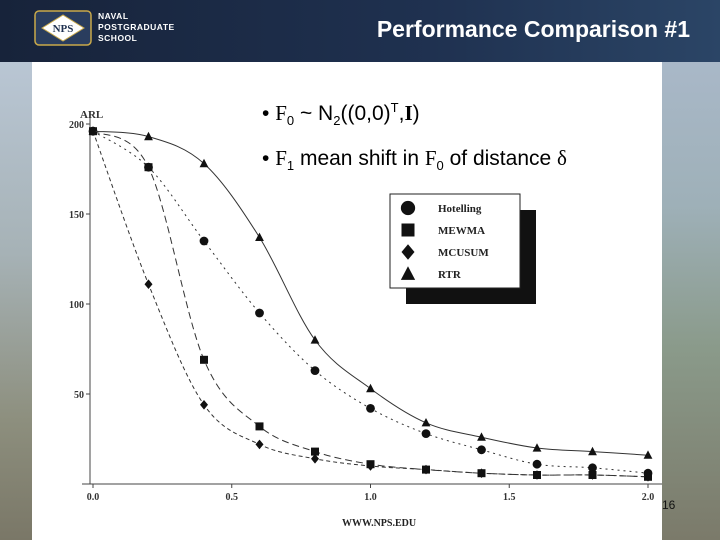  What do you see at coordinates (365, 113) in the screenshot?
I see `mean-vector: ((0,0)` at bounding box center [365, 113].